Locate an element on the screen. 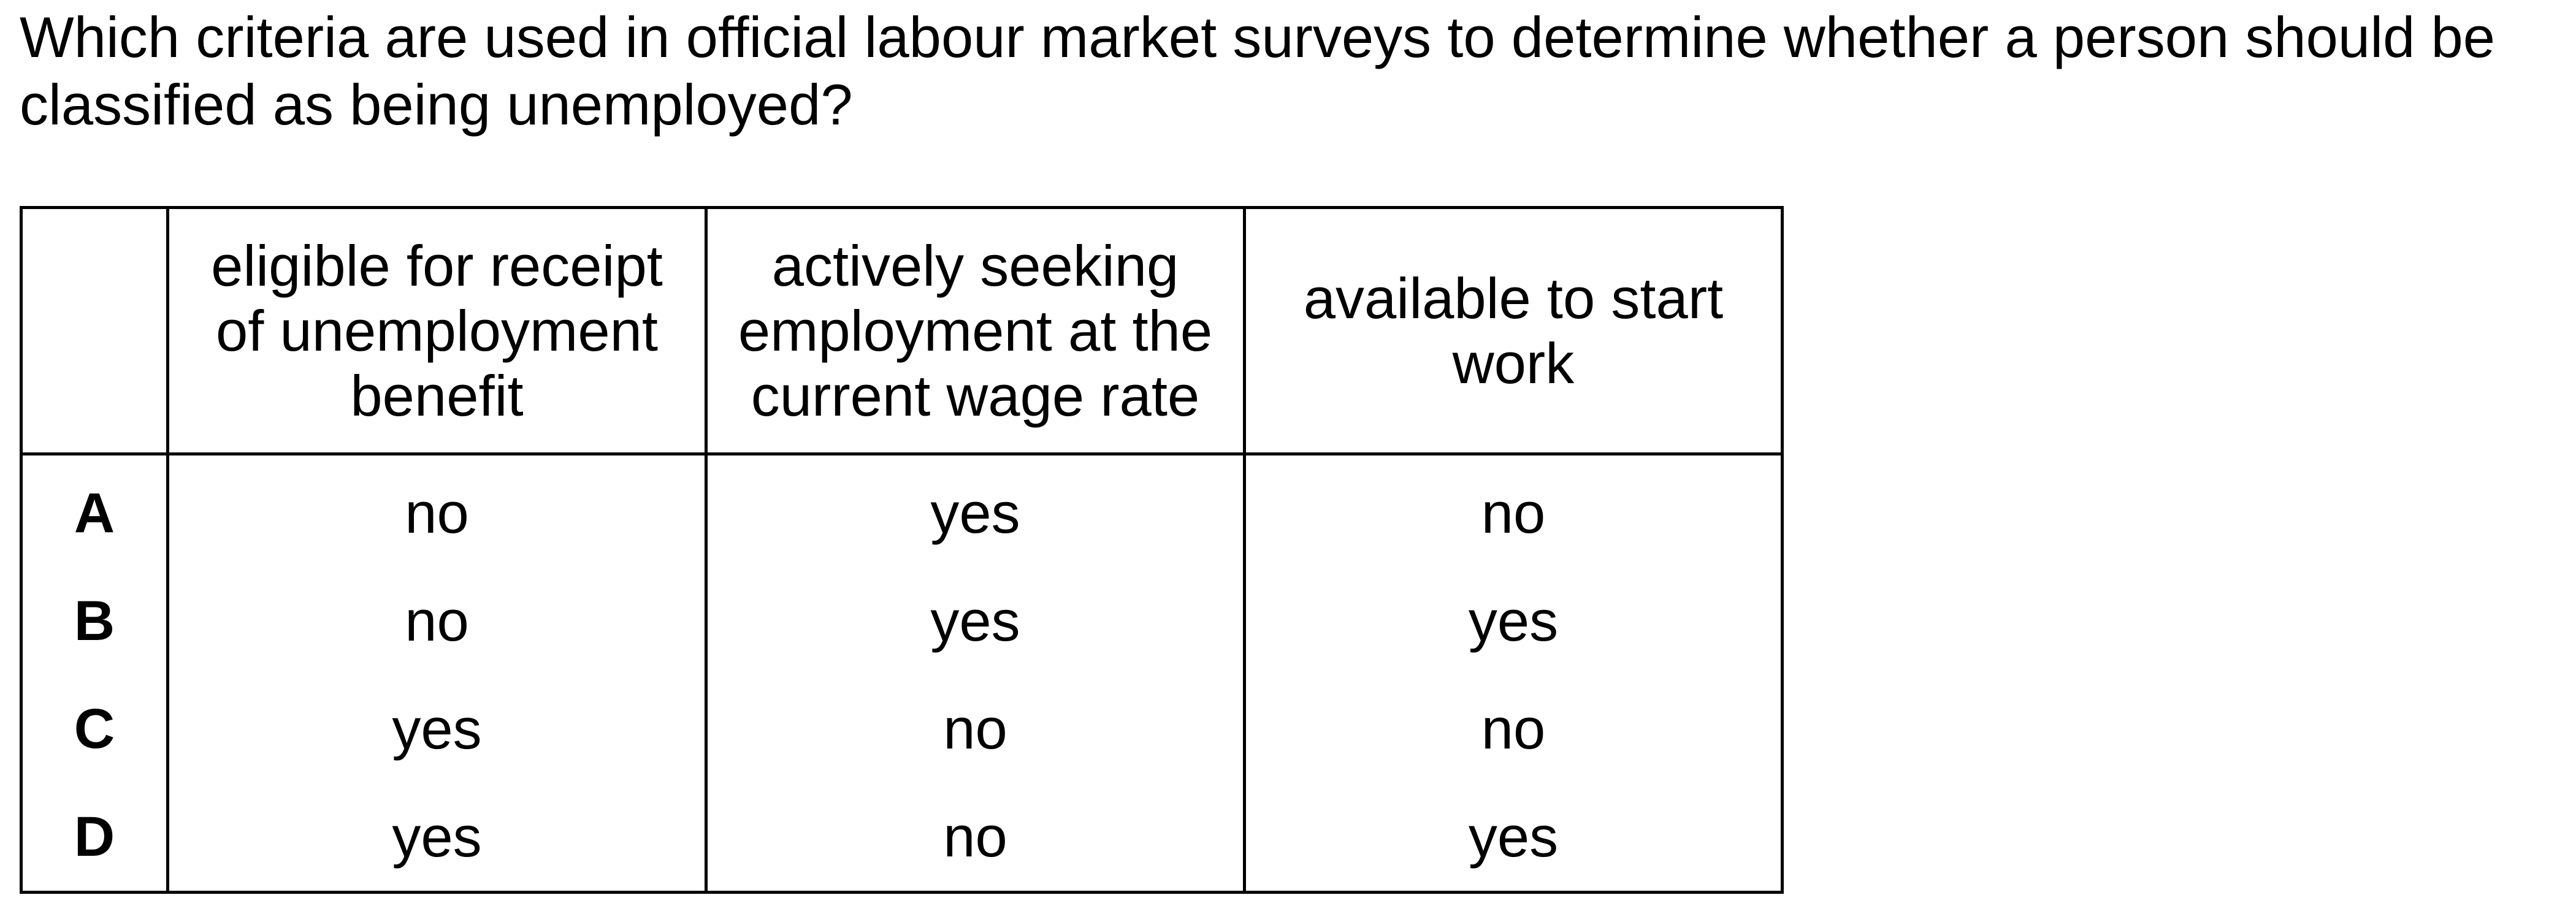 This screenshot has width=2576, height=903. option-row-a: A no yes no is located at coordinates (902, 510).